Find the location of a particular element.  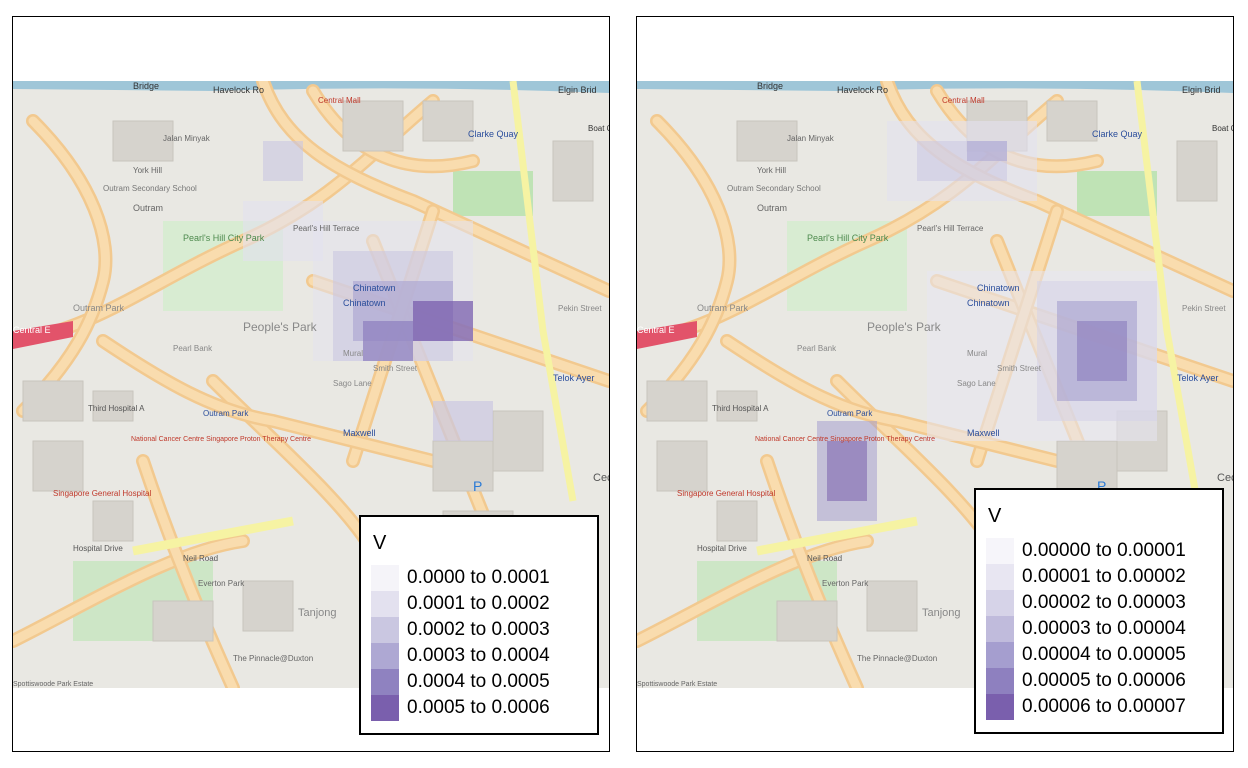

map-label: Hospital Drive is located at coordinates (722, 548).